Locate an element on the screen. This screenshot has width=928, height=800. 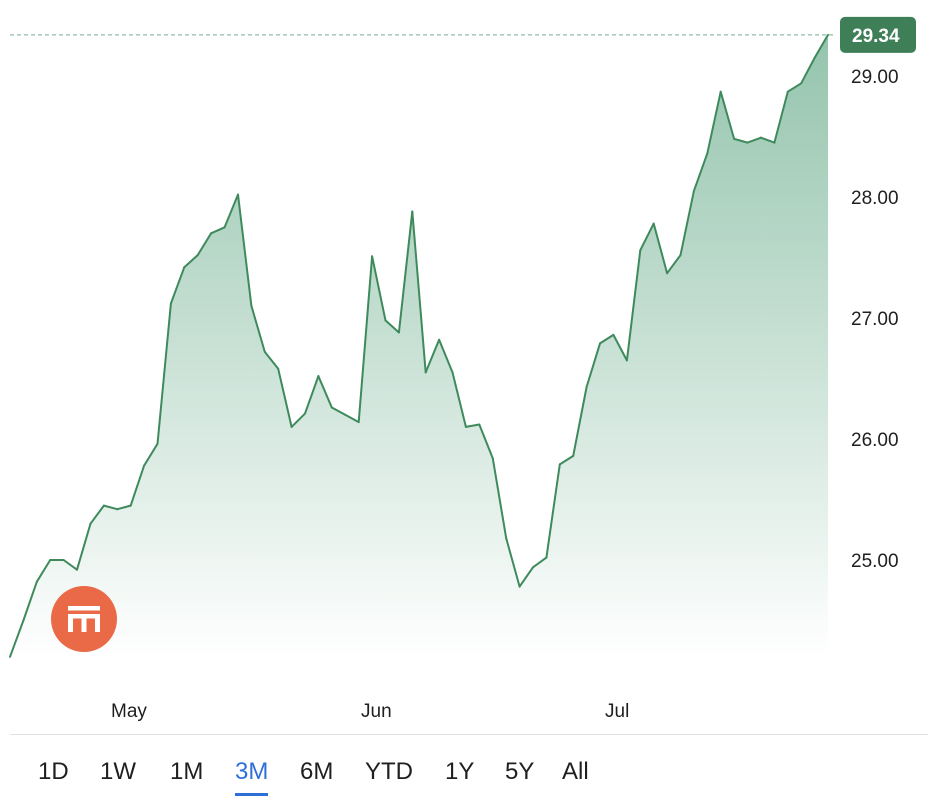
range-all-button: All is located at coordinates (575, 771).